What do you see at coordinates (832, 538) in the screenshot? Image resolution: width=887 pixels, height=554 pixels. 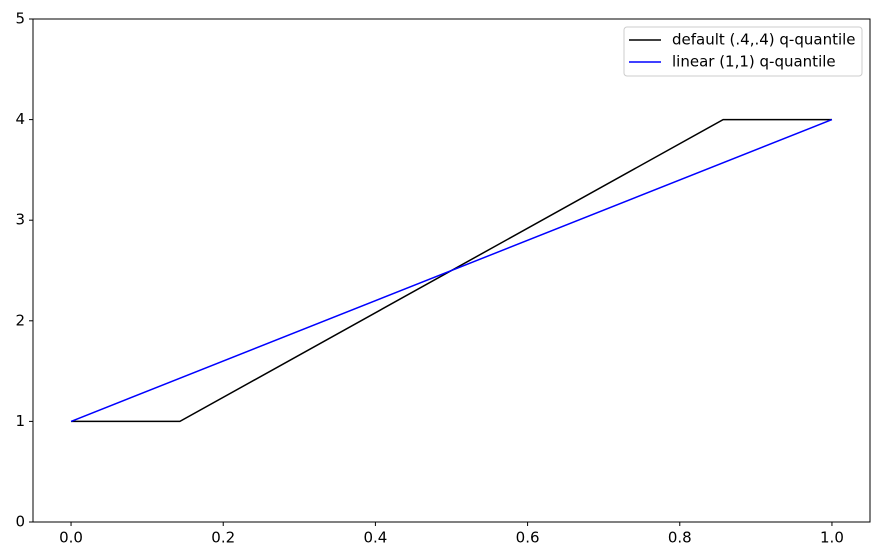 I see `x-tick-label: 1.0` at bounding box center [832, 538].